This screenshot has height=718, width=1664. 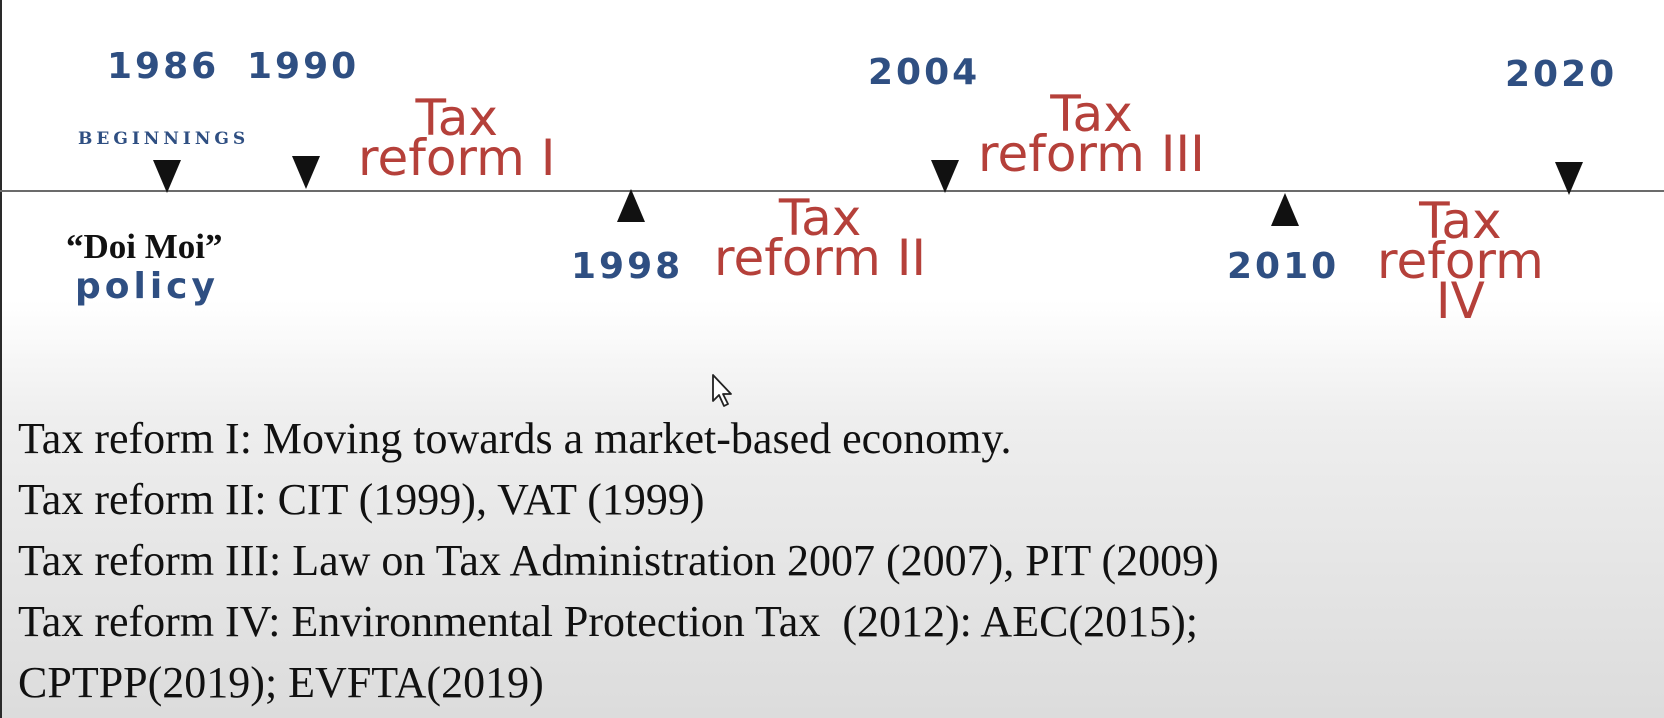 I want to click on note-line: Tax reform II: CIT (1999), VAT (1999), so click(x=361, y=499).